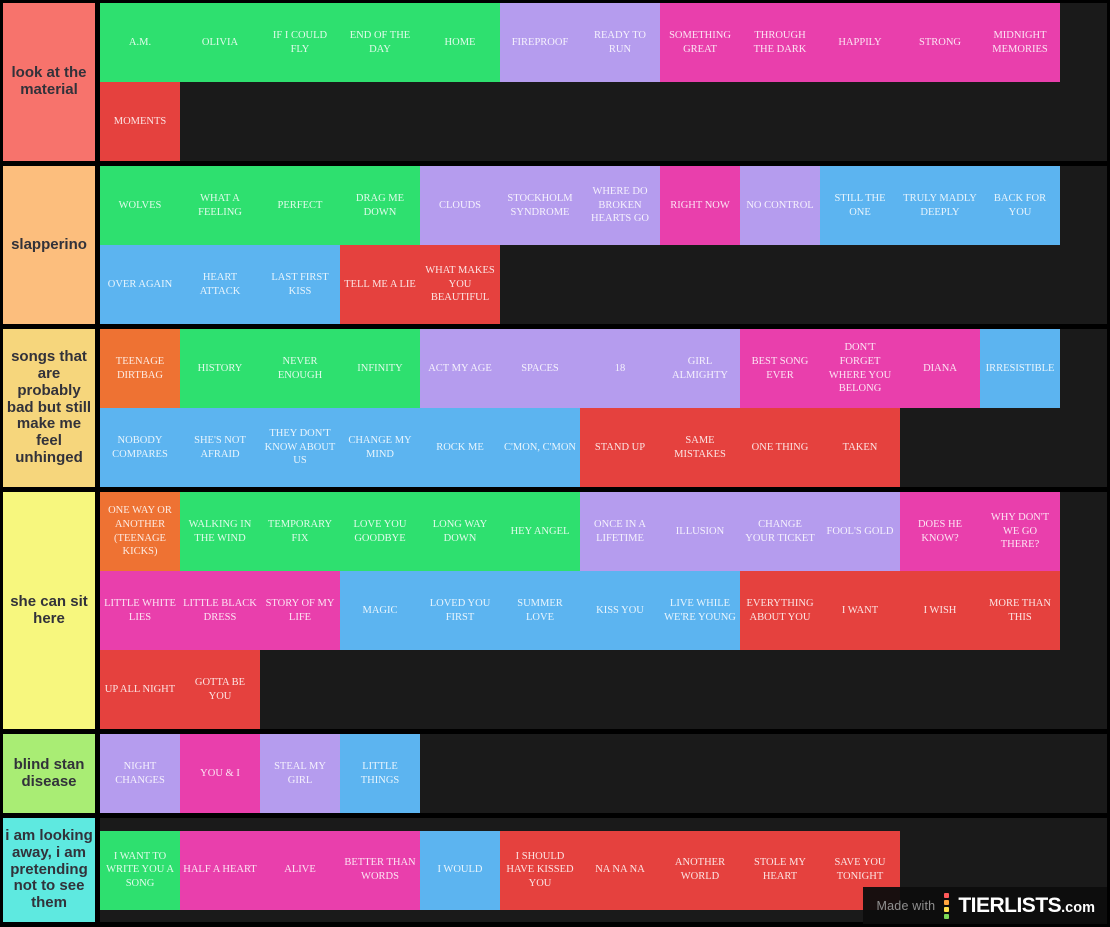  Describe the element at coordinates (140, 121) in the screenshot. I see `song-tile: MOMENTS` at that location.